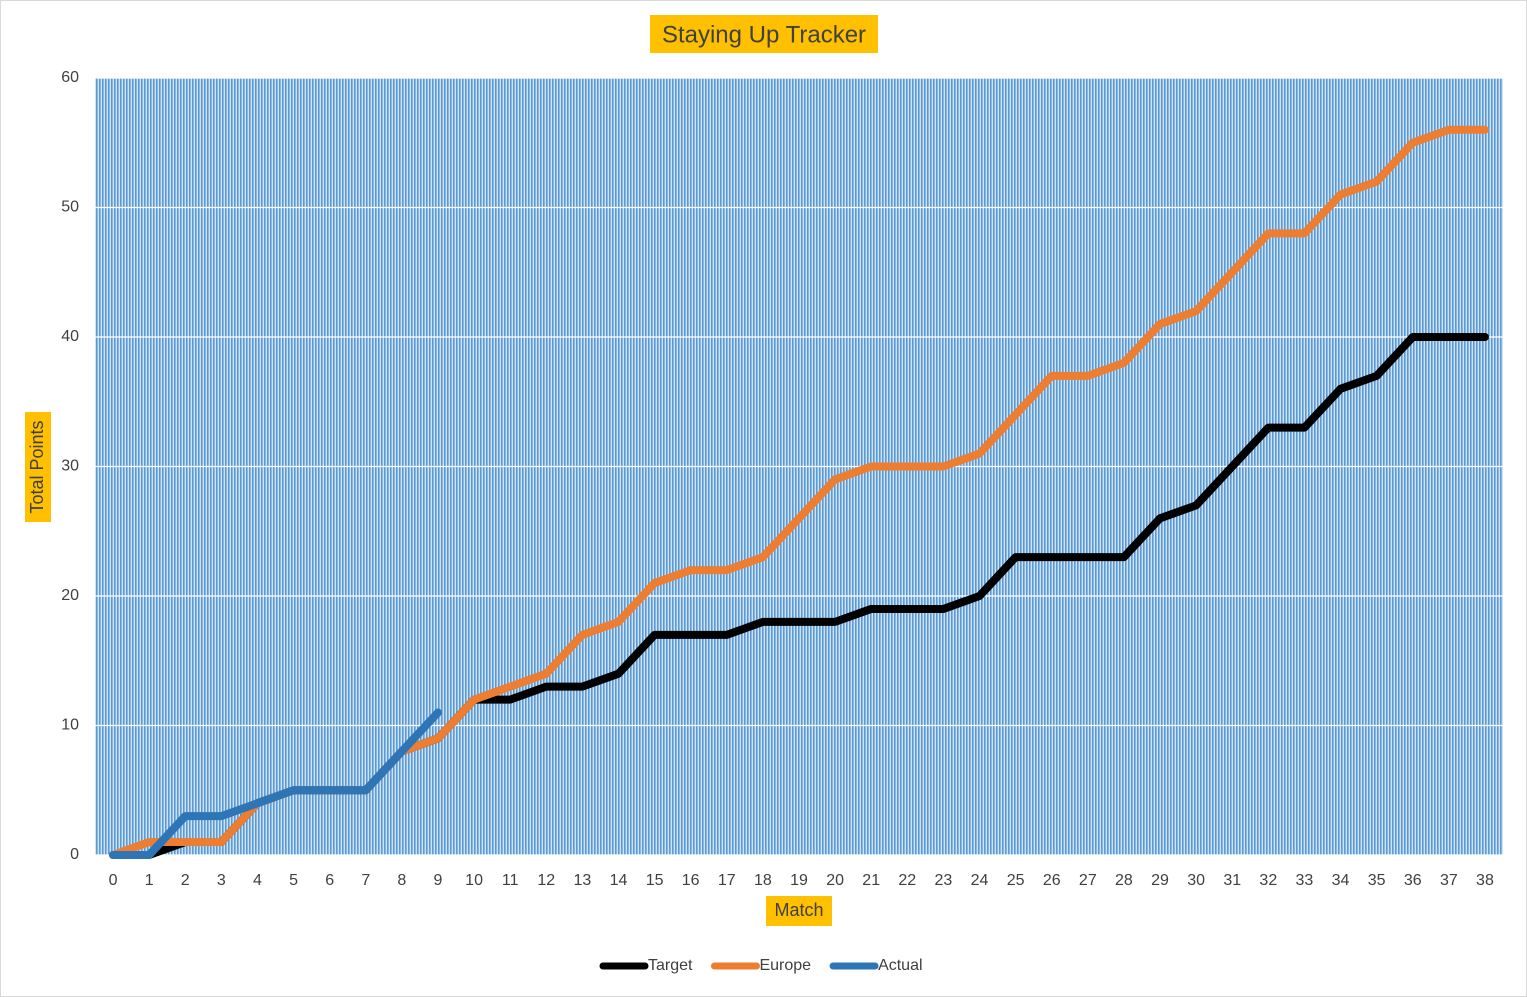 This screenshot has height=997, width=1527. What do you see at coordinates (70, 725) in the screenshot?
I see `y-tick-label: 10` at bounding box center [70, 725].